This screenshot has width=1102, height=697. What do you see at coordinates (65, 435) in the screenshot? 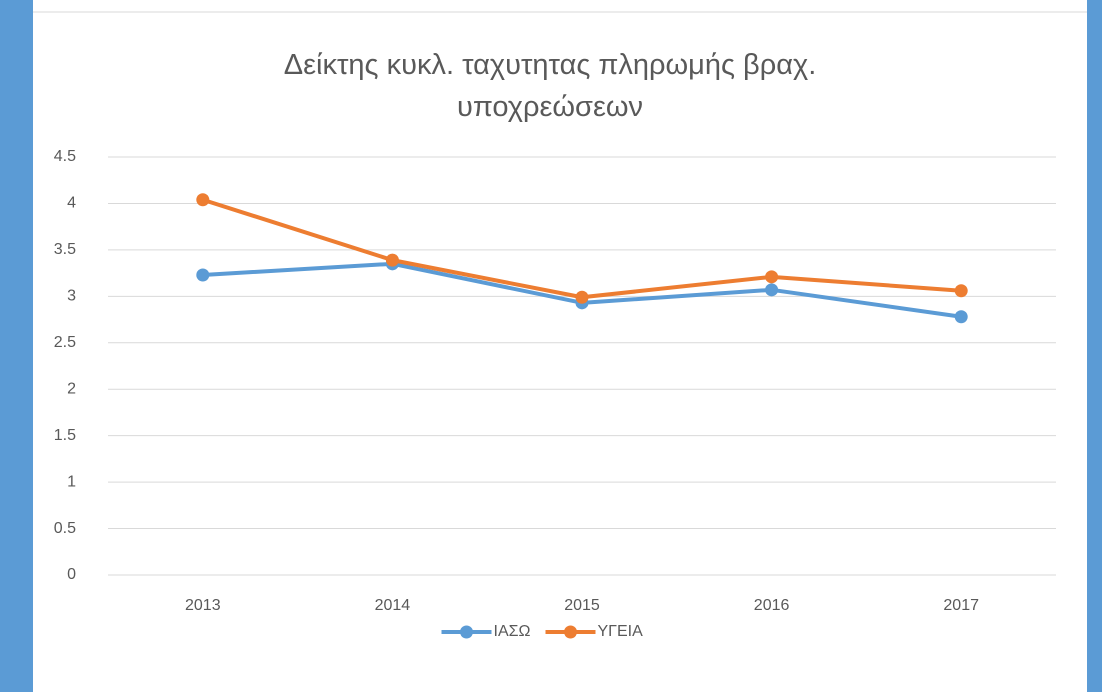
I see `y-tick-label: 1.5` at bounding box center [65, 435].